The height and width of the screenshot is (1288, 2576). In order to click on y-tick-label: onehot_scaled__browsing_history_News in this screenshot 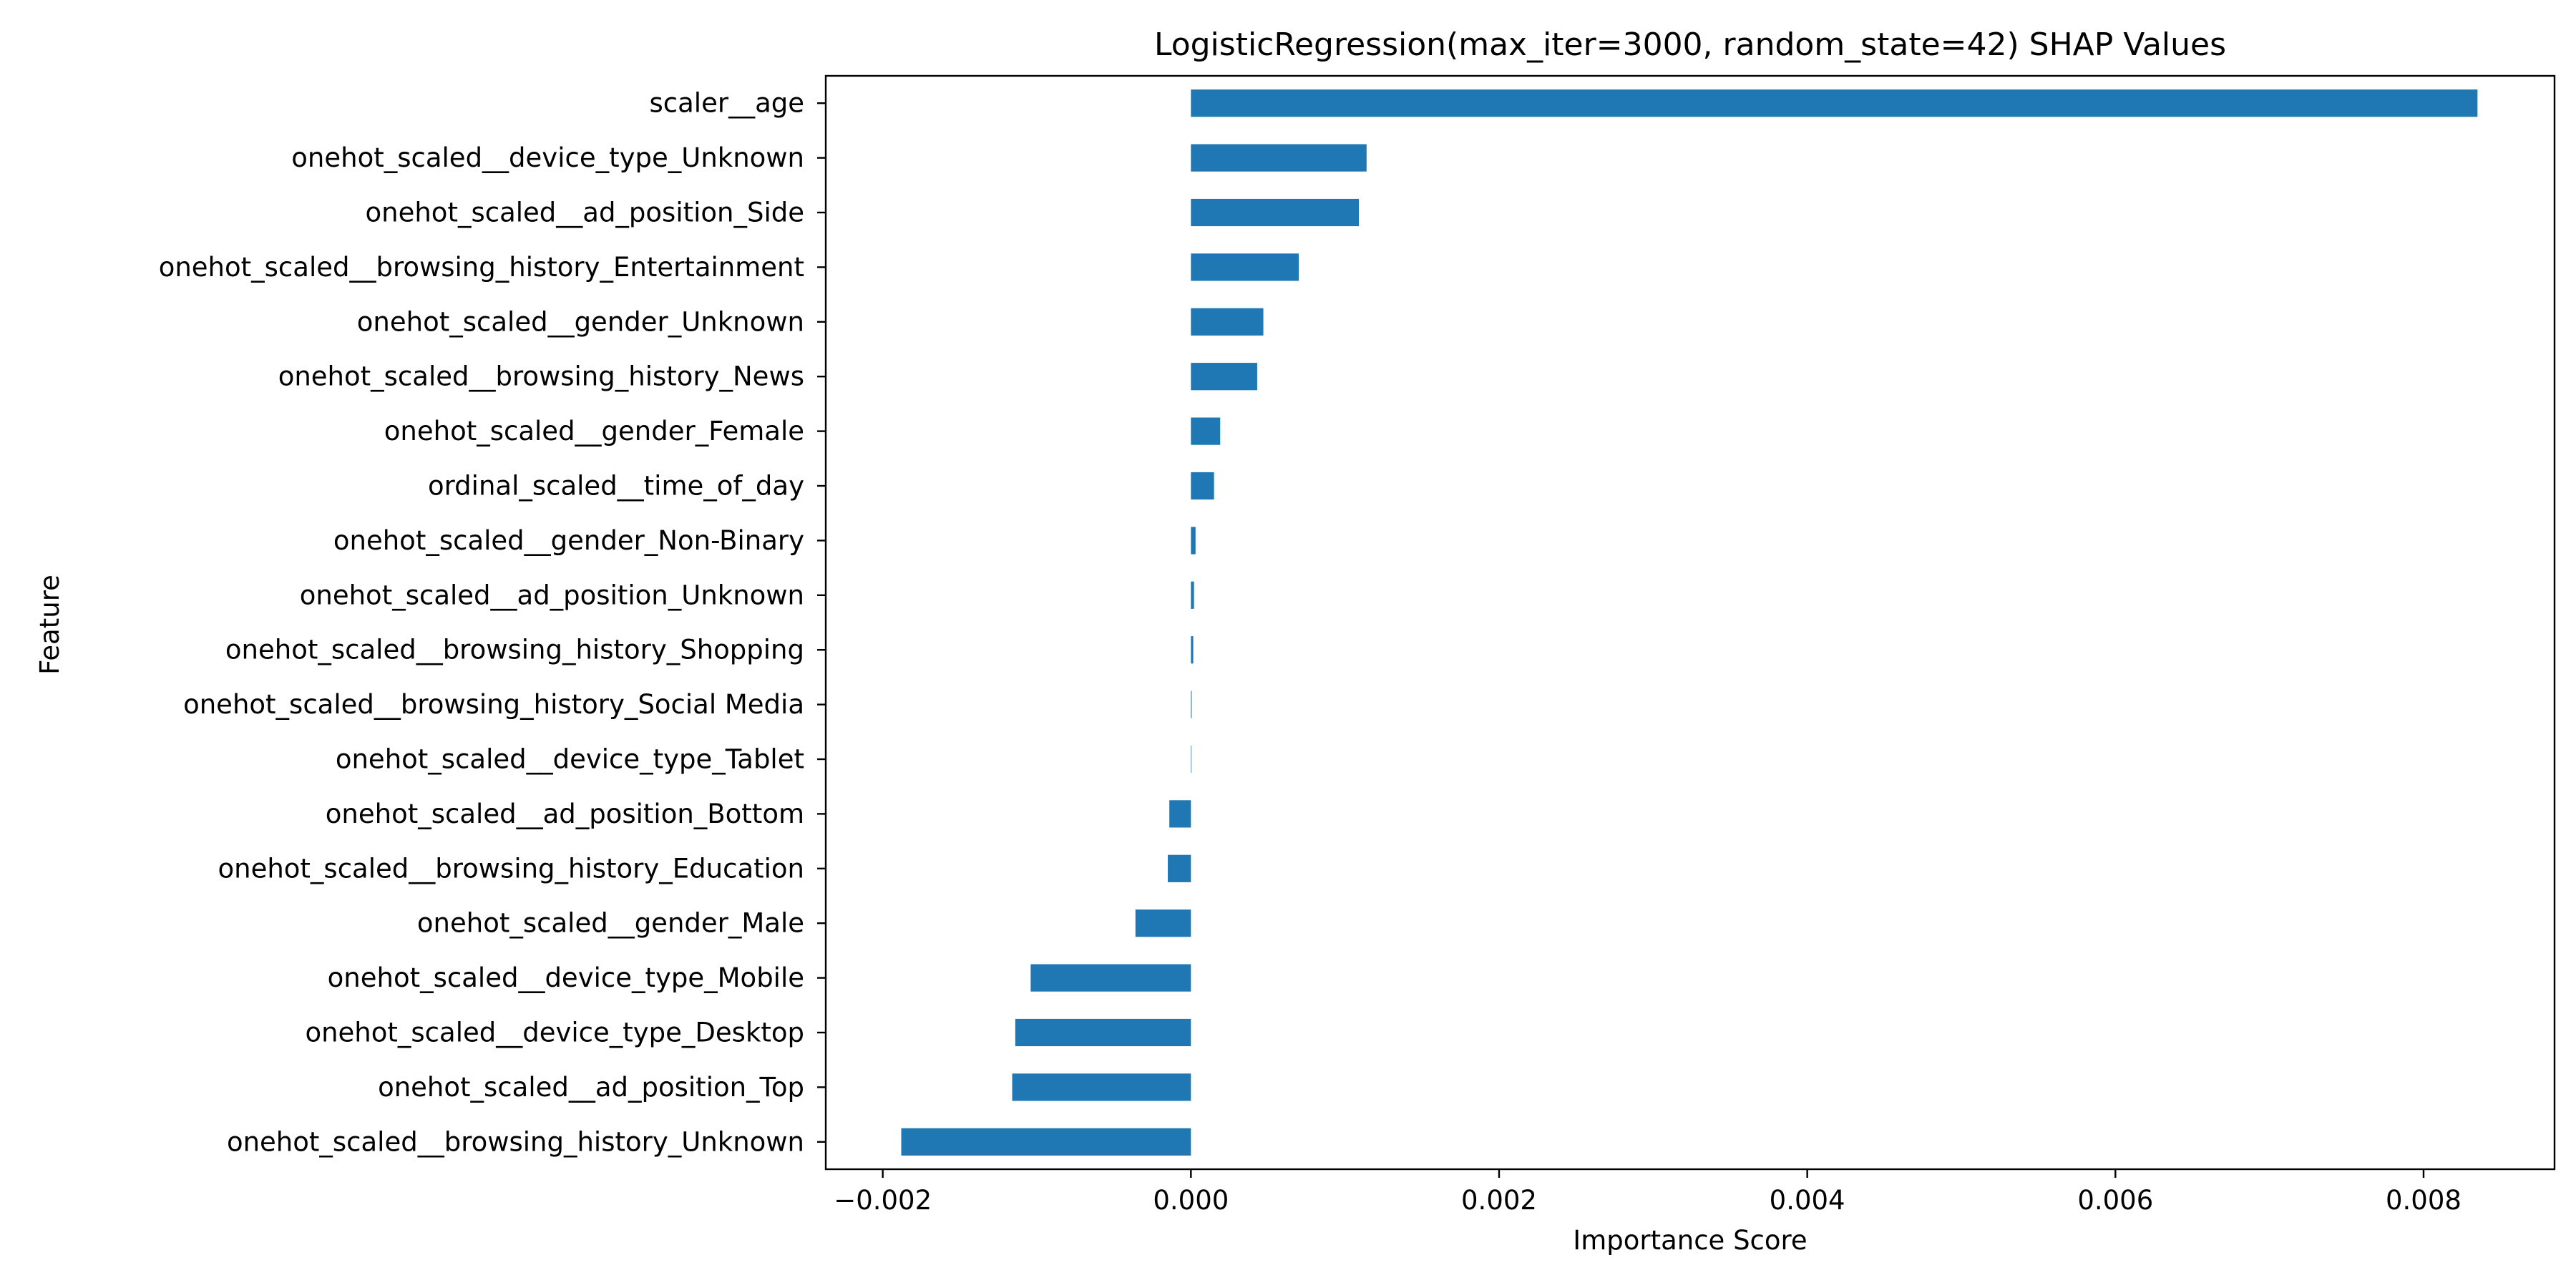, I will do `click(541, 376)`.